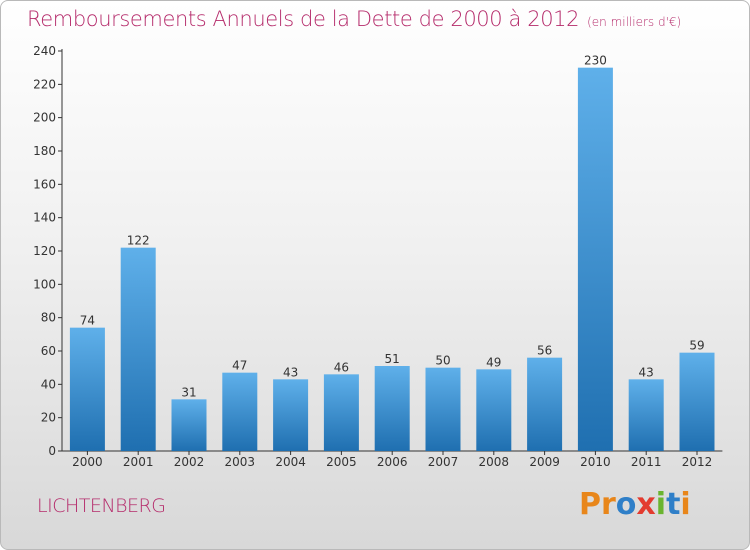 This screenshot has height=550, width=750. I want to click on x-tick-label: 2002, so click(189, 462).